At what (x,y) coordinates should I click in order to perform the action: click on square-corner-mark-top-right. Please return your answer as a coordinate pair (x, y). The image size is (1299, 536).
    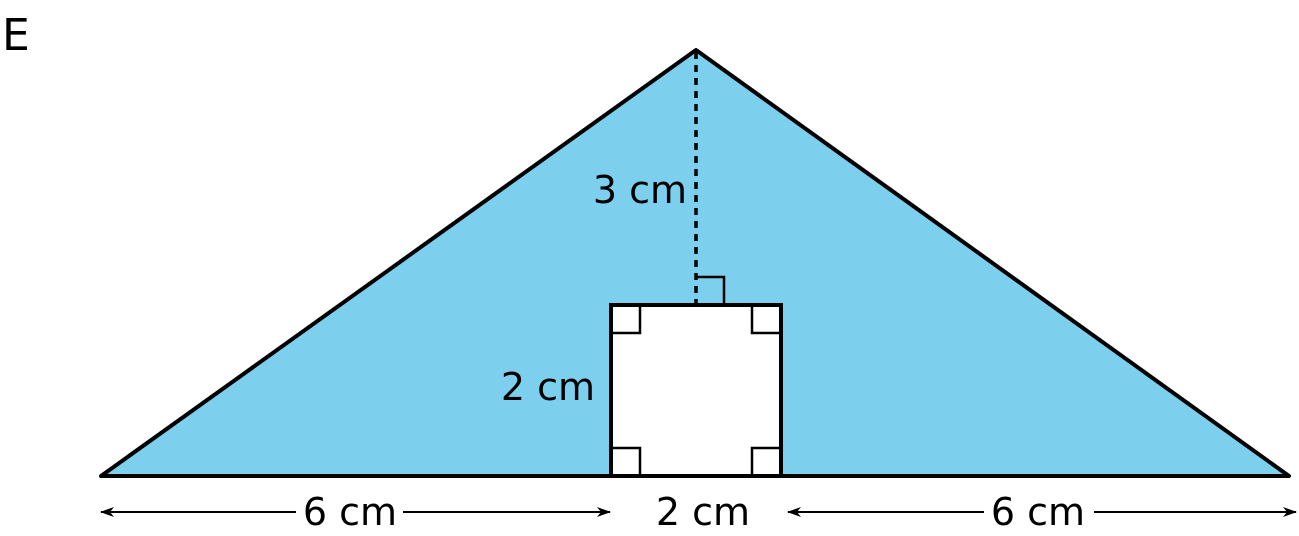
    Looking at the image, I should click on (764, 321).